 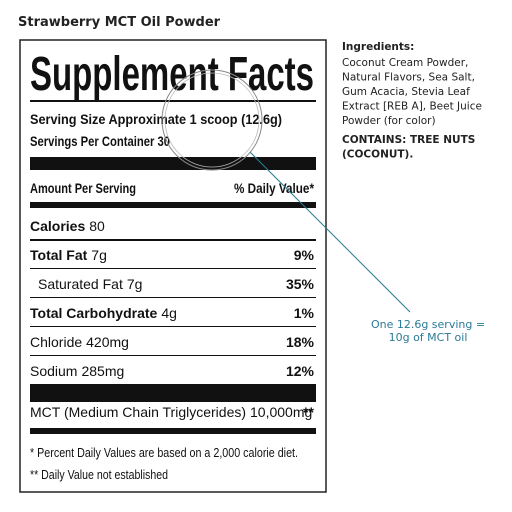 What do you see at coordinates (169, 313) in the screenshot?
I see `nutrient-amount: 4g` at bounding box center [169, 313].